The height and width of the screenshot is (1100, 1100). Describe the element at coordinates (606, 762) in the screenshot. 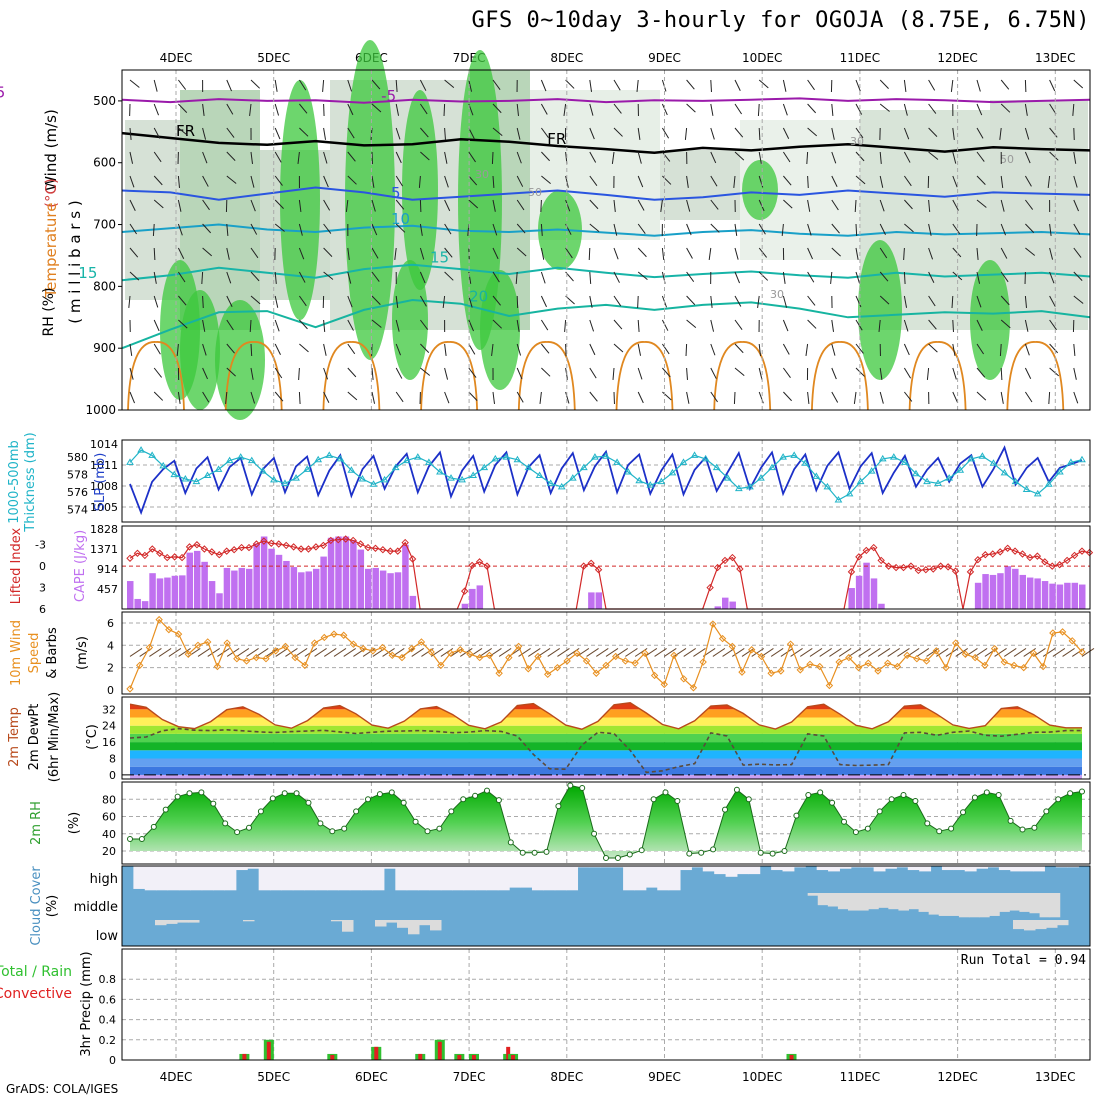

I see `temp-band` at that location.